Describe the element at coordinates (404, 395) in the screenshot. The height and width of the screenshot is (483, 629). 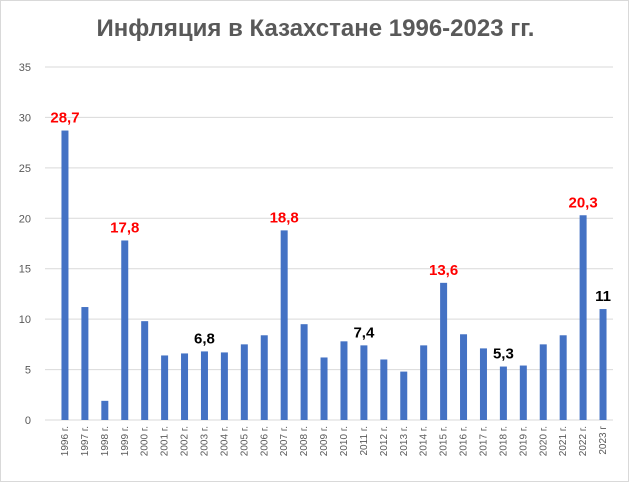
I see `bar-2013` at that location.